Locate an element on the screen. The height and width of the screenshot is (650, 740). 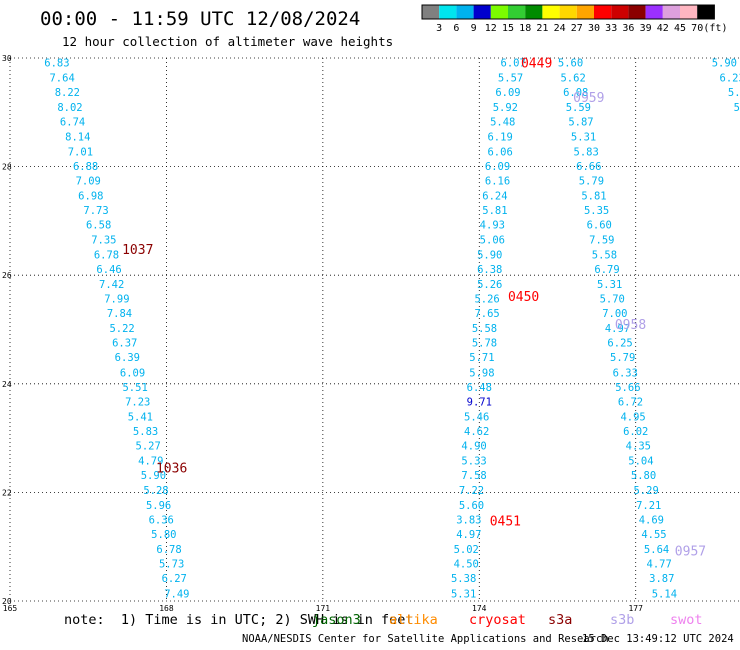
wave-height-label: 5.78 is located at coordinates (484, 344).